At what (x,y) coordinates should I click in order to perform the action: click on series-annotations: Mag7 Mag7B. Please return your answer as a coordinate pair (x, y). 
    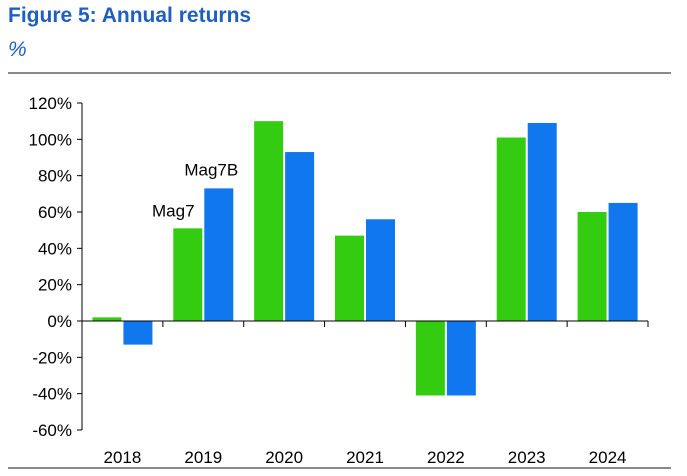
    Looking at the image, I should click on (195, 190).